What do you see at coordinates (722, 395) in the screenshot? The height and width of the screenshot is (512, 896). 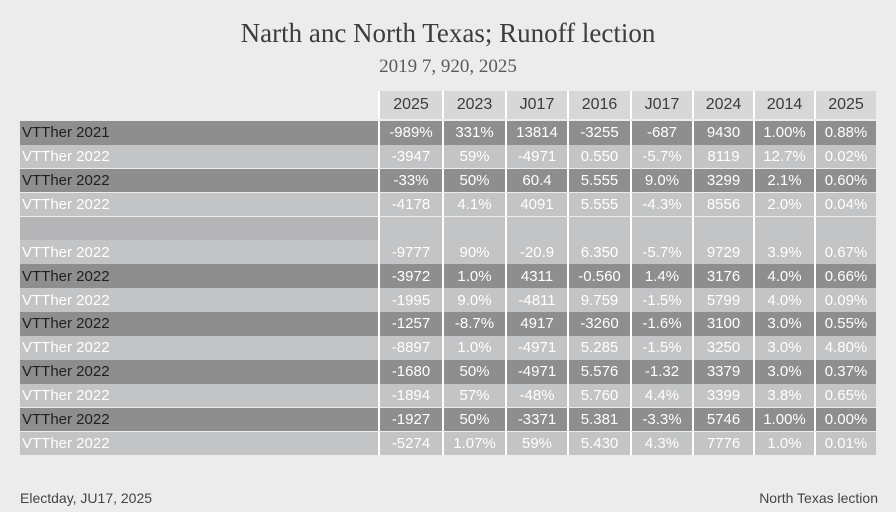 I see `table-cell: 3399` at bounding box center [722, 395].